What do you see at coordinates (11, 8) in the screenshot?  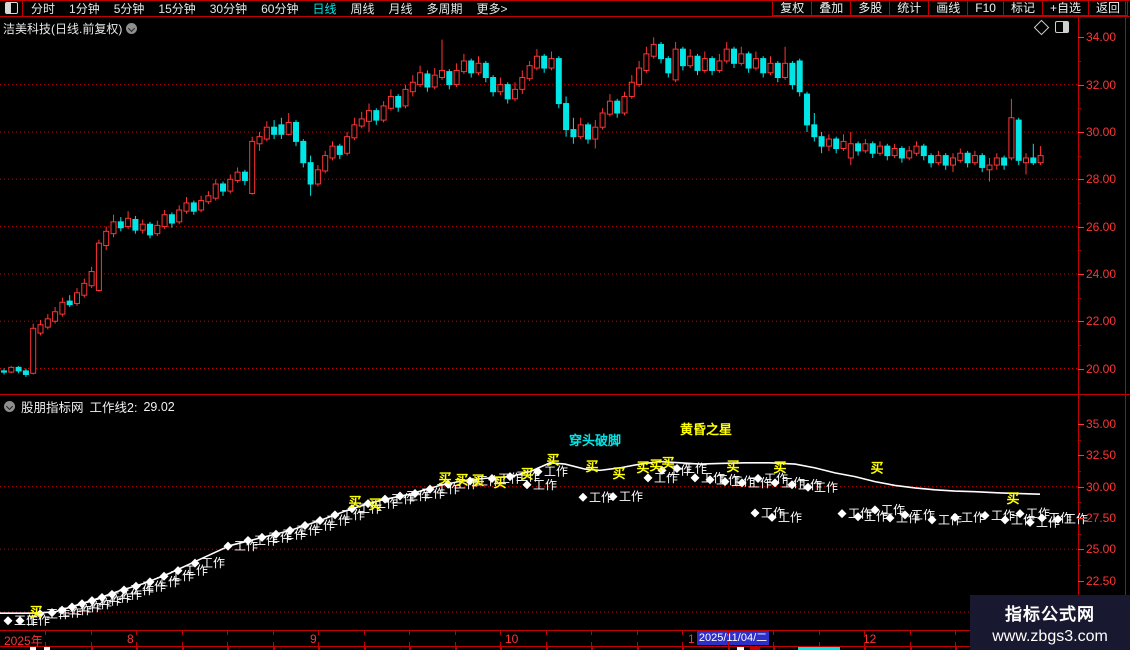 I see `layout-toggle-button` at bounding box center [11, 8].